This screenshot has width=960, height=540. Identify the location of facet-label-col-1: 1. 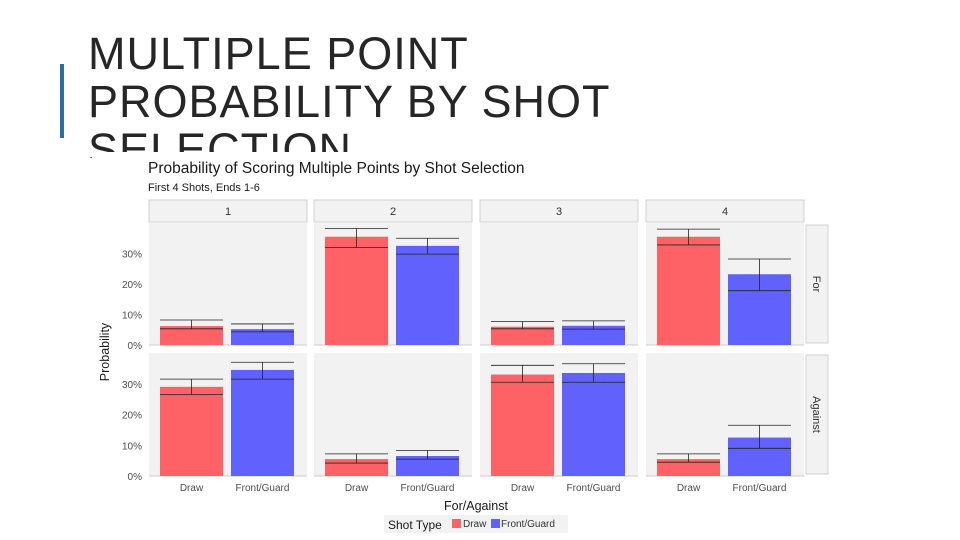
(228, 212).